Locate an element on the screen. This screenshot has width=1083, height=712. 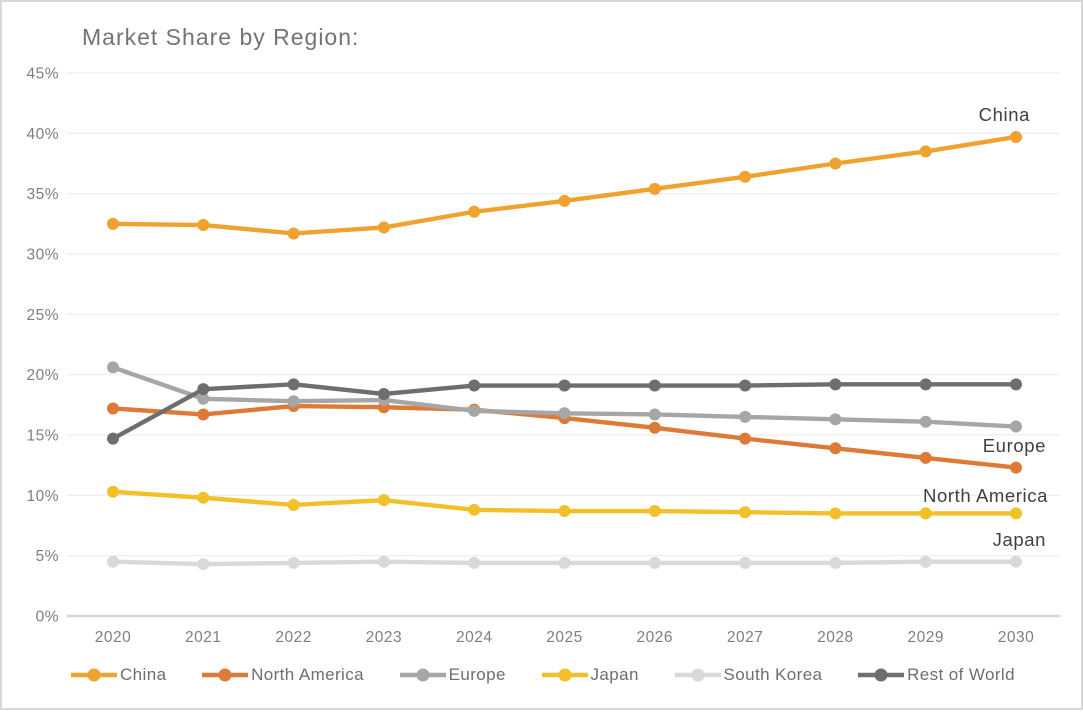
y-tick-label: 10% is located at coordinates (42, 496).